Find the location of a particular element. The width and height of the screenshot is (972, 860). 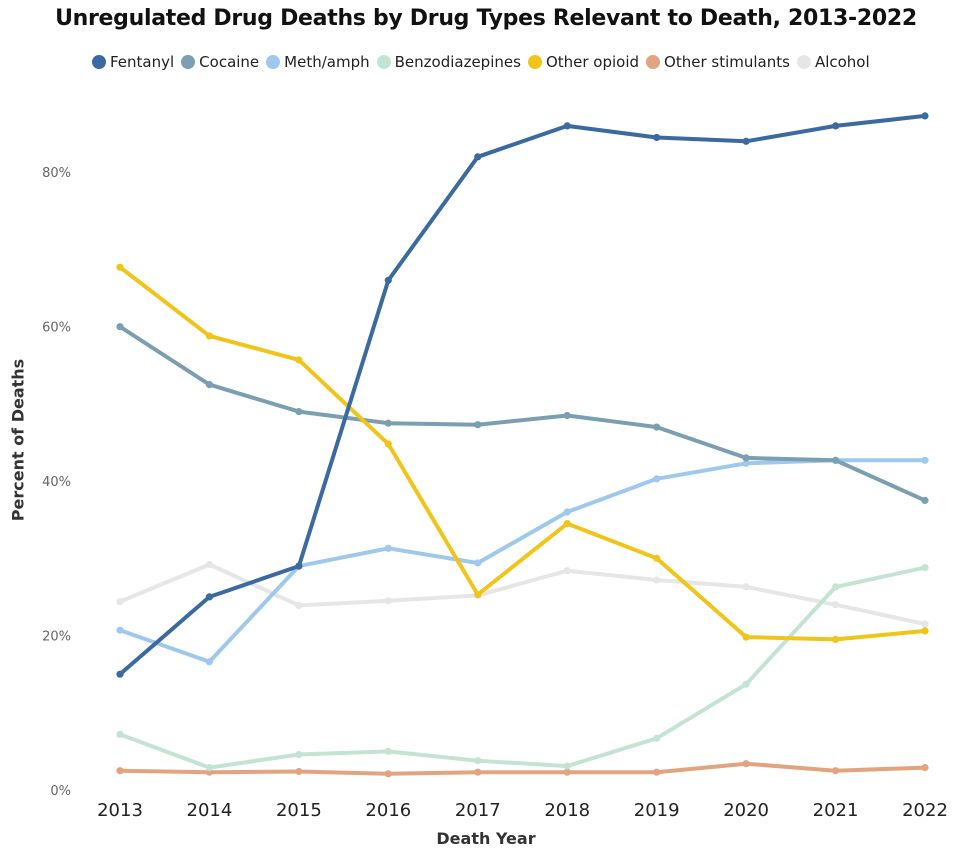

legend-label: Alcohol is located at coordinates (842, 62).